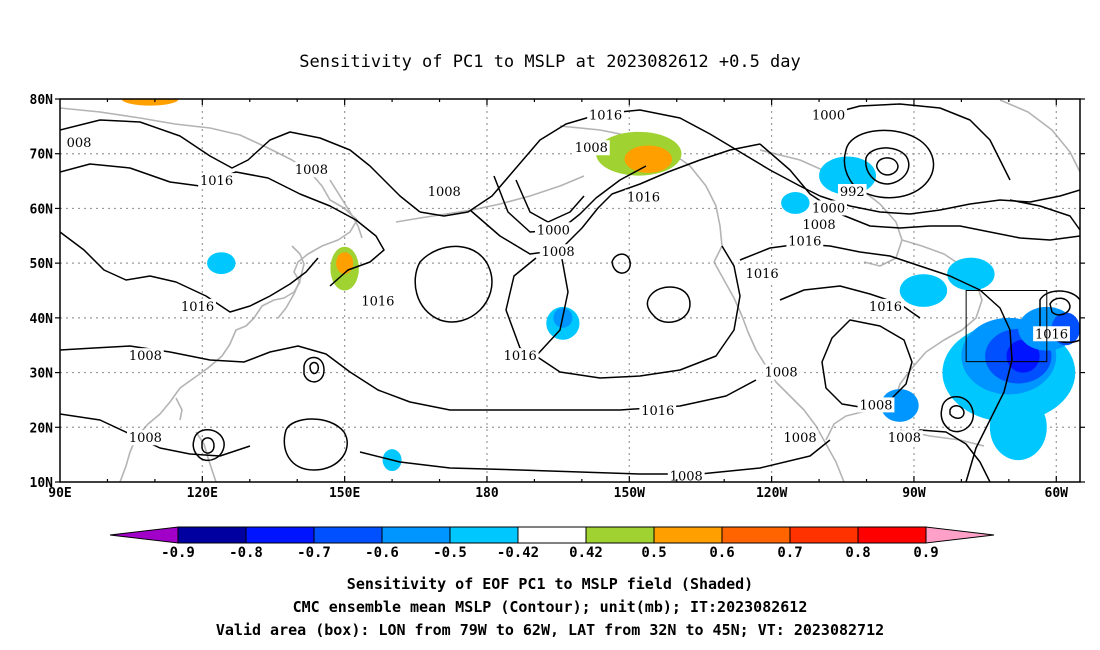 Image resolution: width=1100 pixels, height=650 pixels. I want to click on colorbar-tick-label: 0.6, so click(721, 553).